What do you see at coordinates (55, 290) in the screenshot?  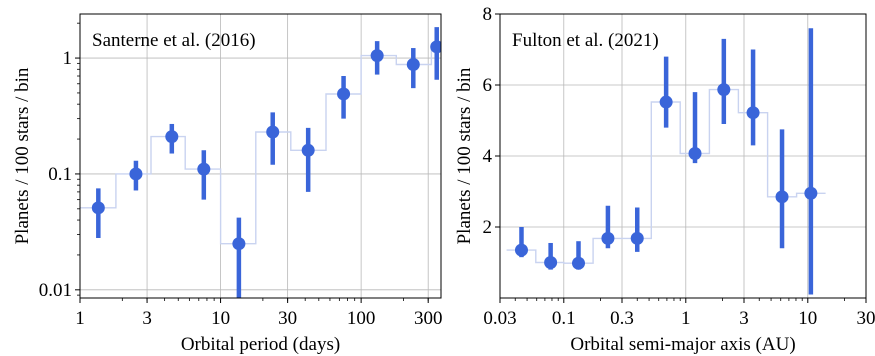 I see `y-tick-label: 0.01` at bounding box center [55, 290].